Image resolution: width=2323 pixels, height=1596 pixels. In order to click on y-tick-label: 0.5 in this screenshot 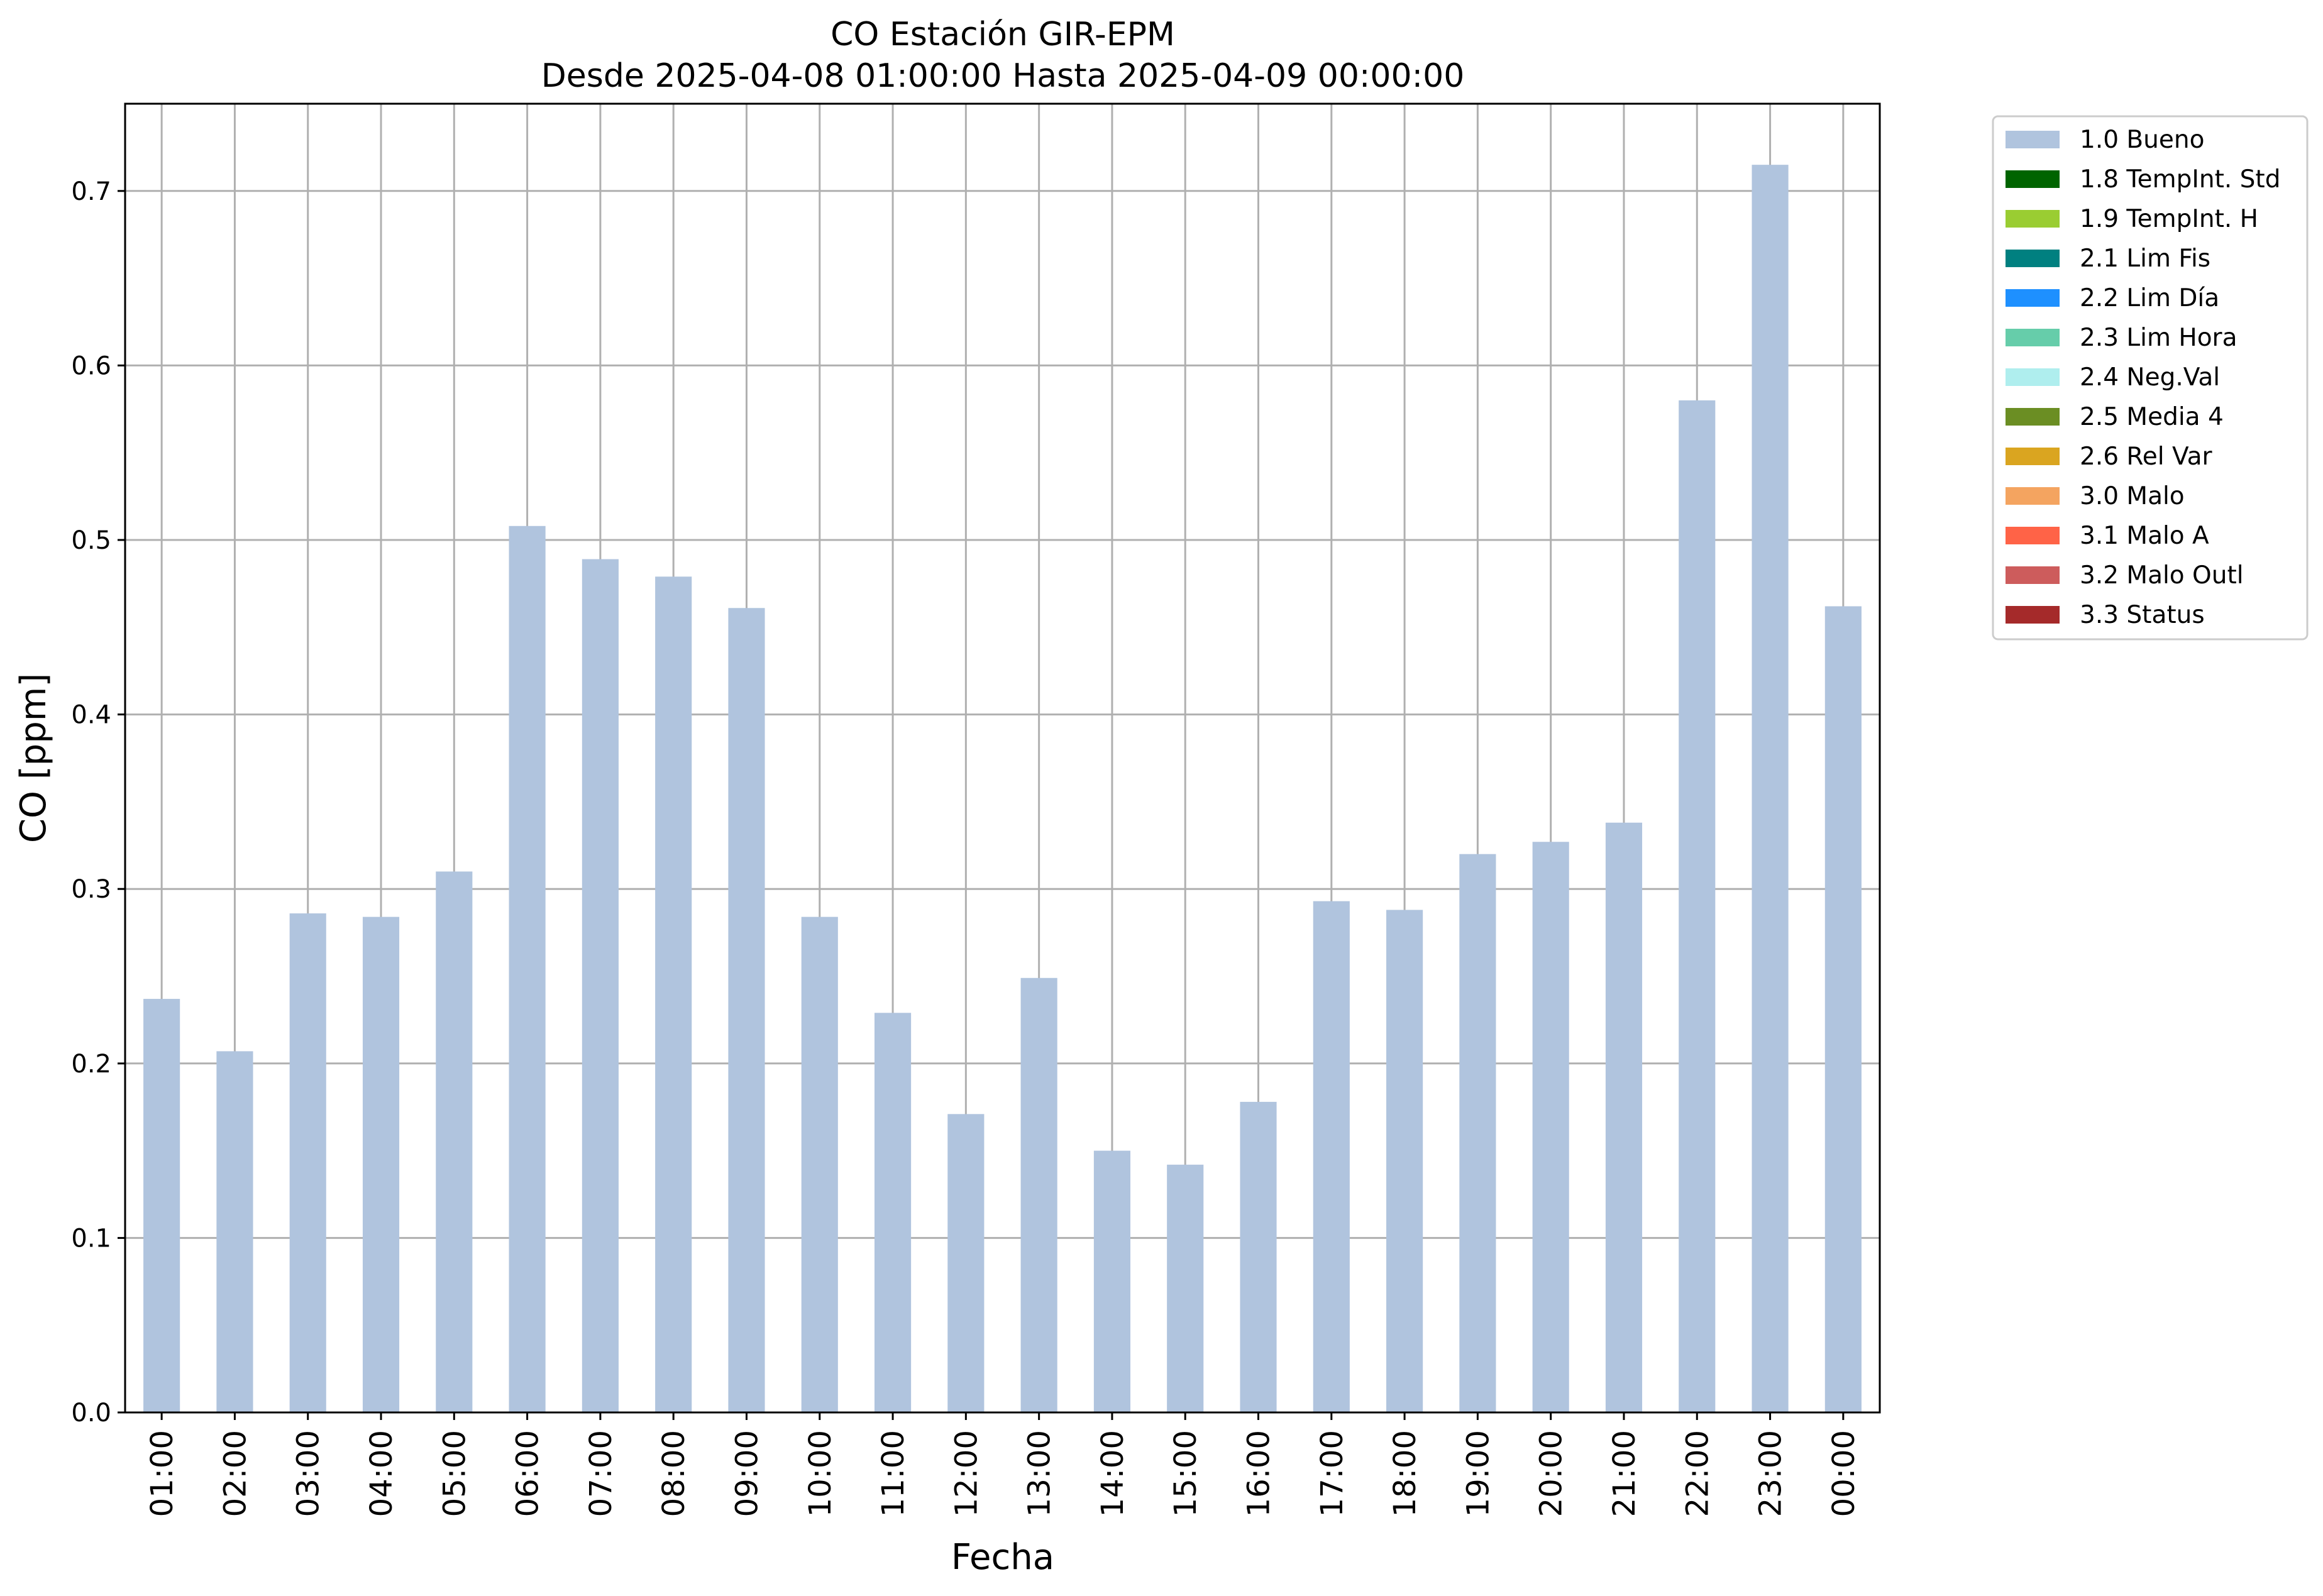, I will do `click(91, 540)`.